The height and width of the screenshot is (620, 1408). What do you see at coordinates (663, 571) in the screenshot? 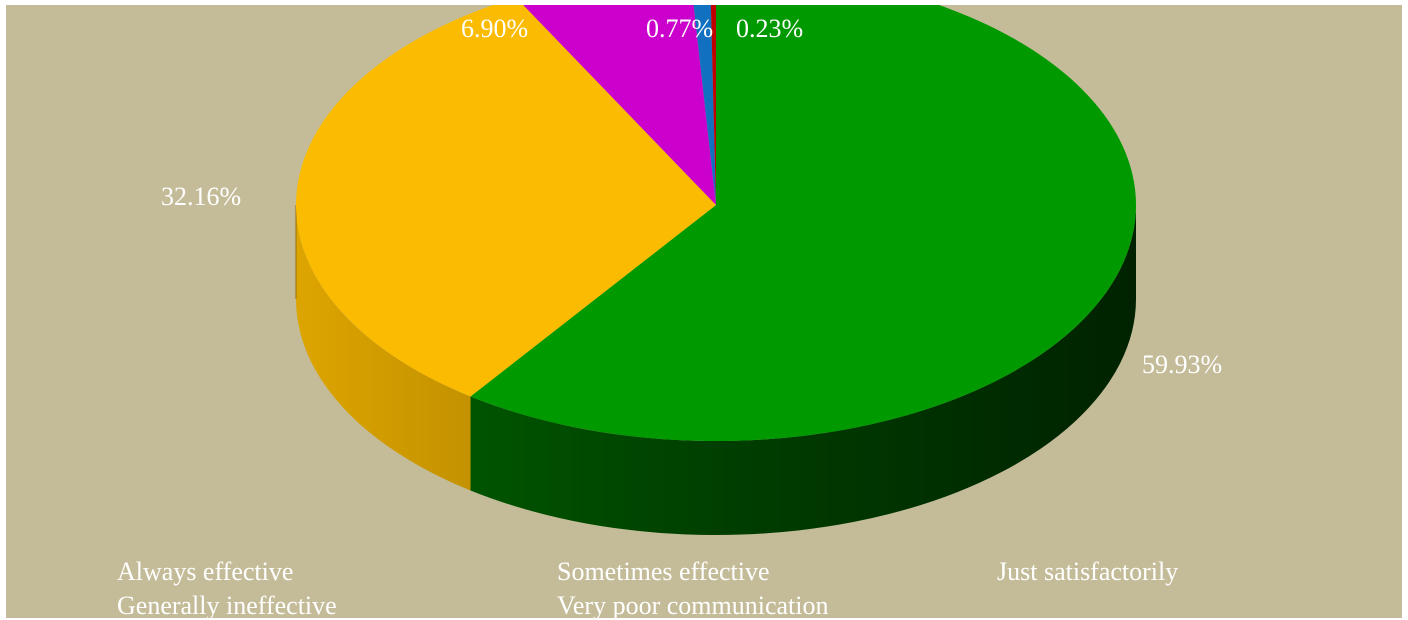
I see `legend-item-sometimes-effective: Sometimes effective` at bounding box center [663, 571].